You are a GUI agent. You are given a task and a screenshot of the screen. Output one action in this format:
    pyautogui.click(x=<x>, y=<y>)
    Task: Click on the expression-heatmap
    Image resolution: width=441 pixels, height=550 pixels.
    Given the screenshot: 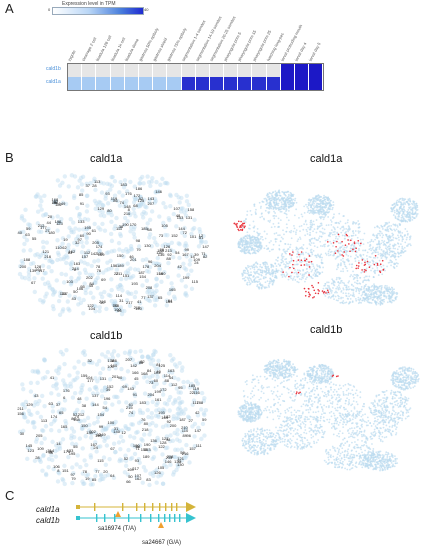 What is the action you would take?
    pyautogui.click(x=196, y=77)
    